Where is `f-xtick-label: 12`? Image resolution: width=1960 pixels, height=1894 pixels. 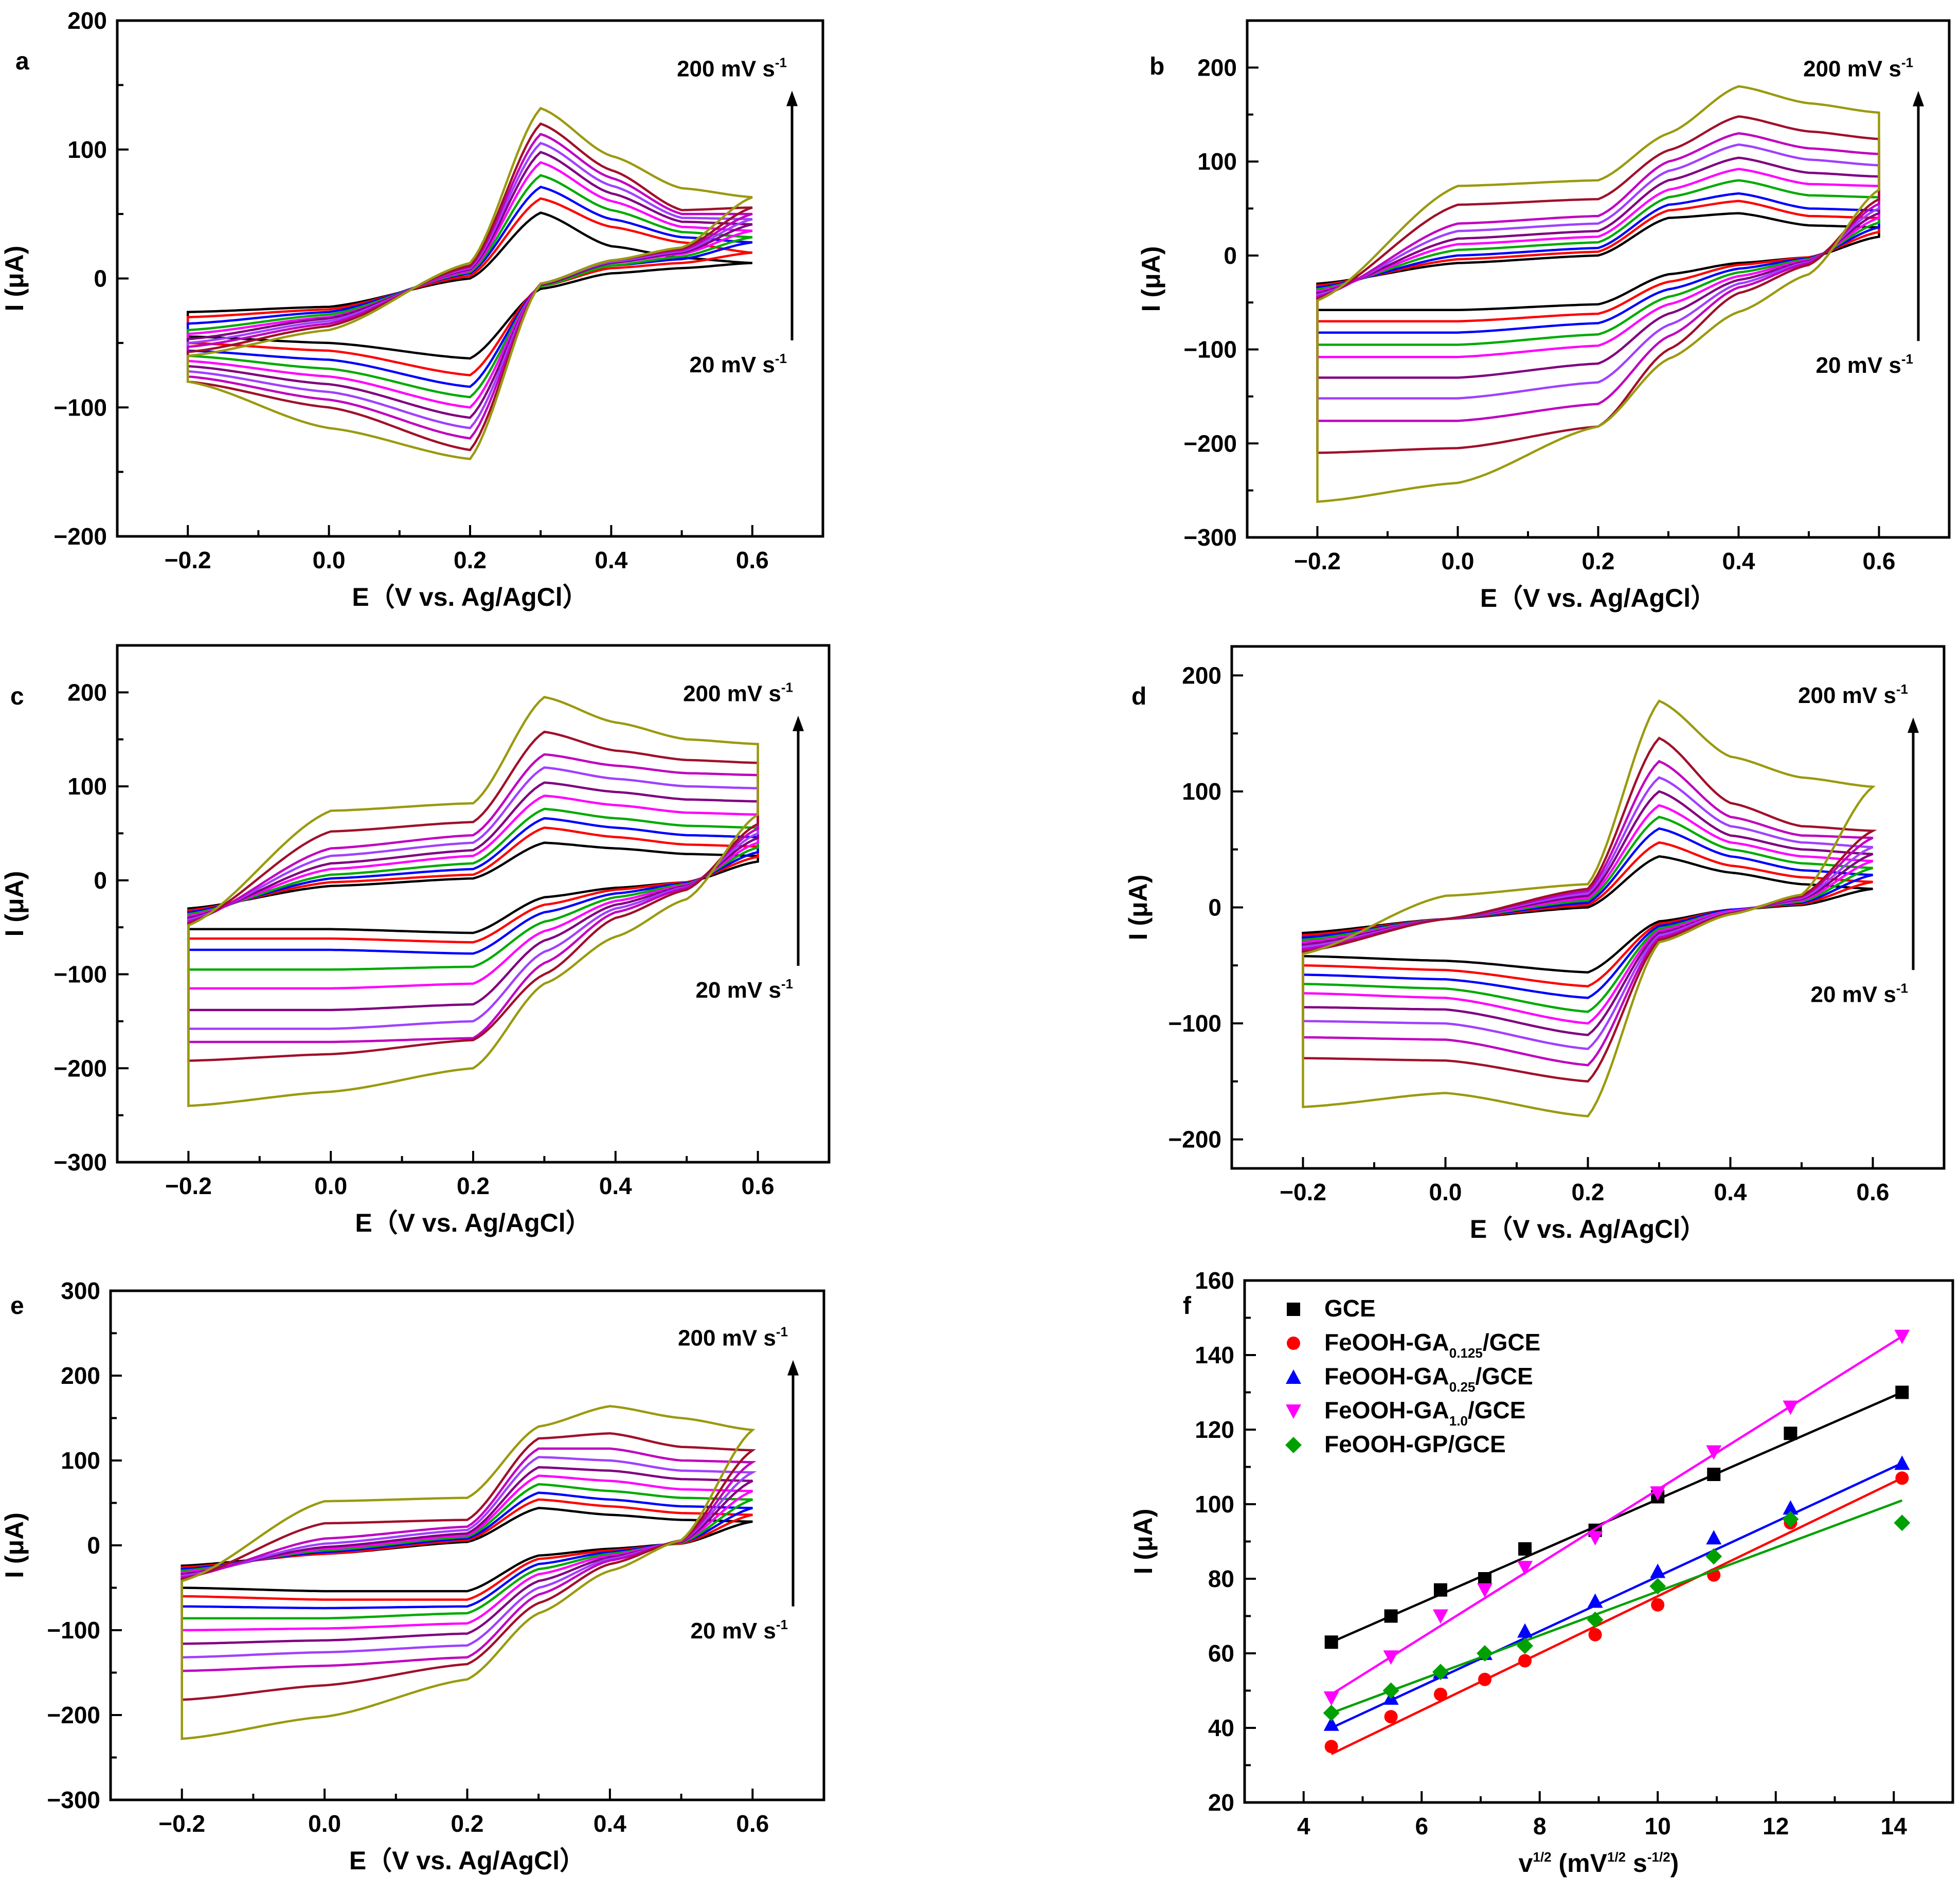
f-xtick-label: 12 is located at coordinates (1776, 1826).